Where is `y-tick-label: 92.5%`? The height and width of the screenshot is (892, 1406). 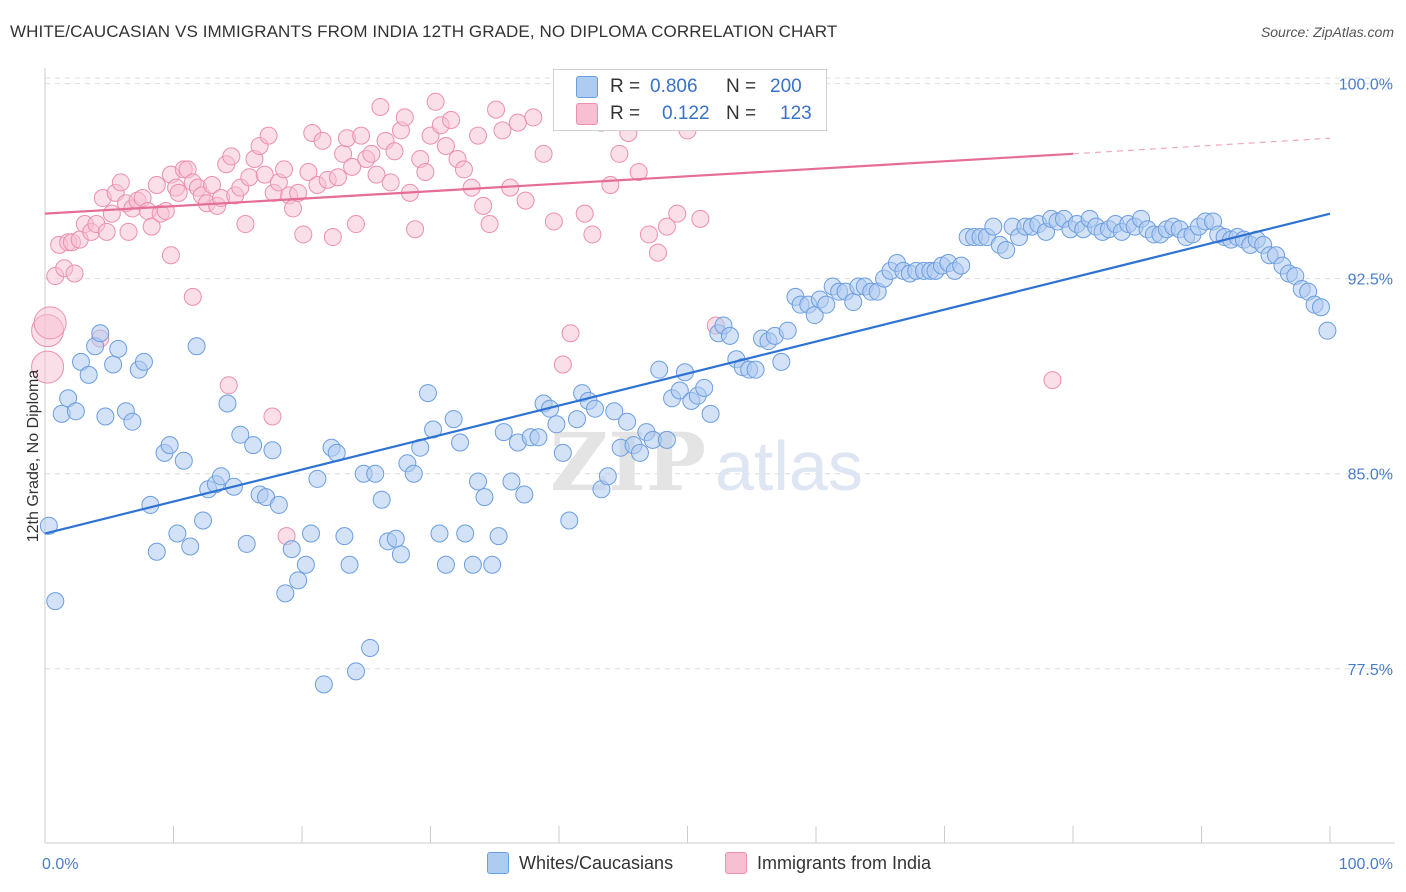 y-tick-label: 92.5% is located at coordinates (1370, 280).